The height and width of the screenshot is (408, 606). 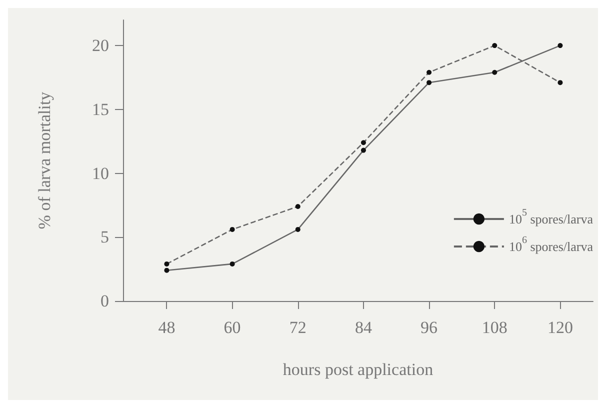 What do you see at coordinates (104, 301) in the screenshot?
I see `y-tick-label: 0` at bounding box center [104, 301].